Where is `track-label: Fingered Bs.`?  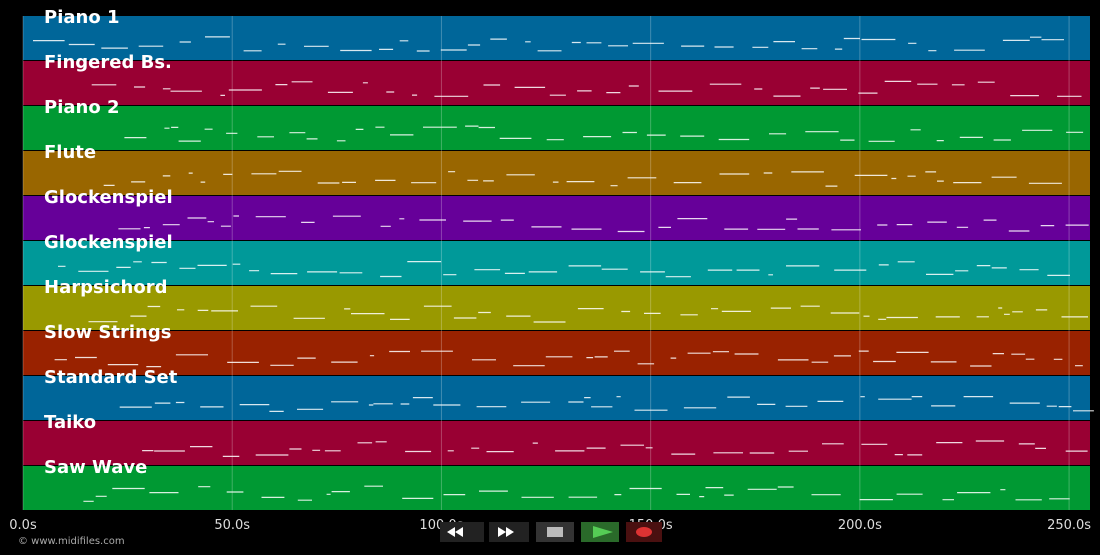
track-label: Fingered Bs. is located at coordinates (108, 62).